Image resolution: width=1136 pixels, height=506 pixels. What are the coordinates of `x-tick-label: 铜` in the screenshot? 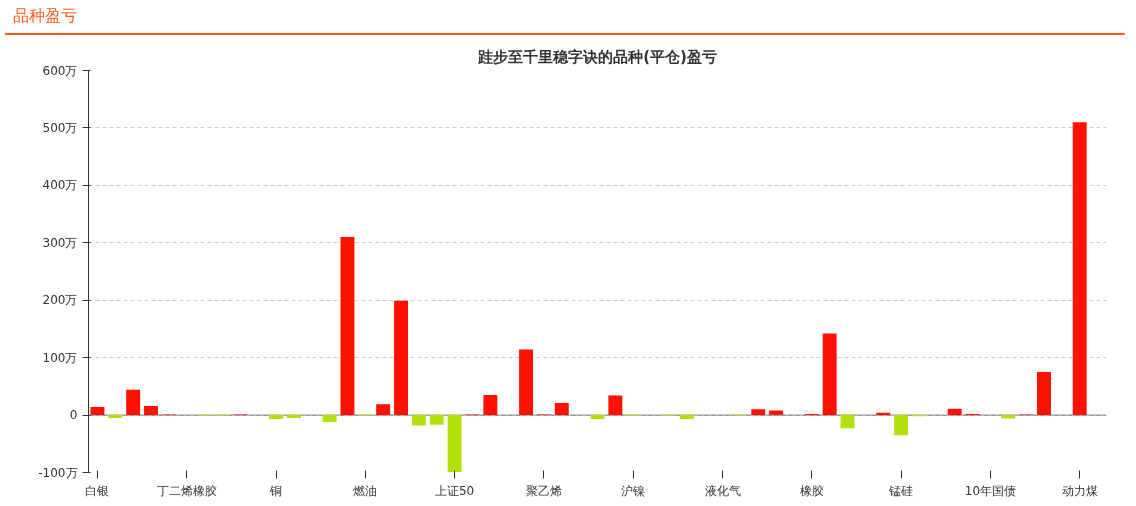 It's located at (276, 490).